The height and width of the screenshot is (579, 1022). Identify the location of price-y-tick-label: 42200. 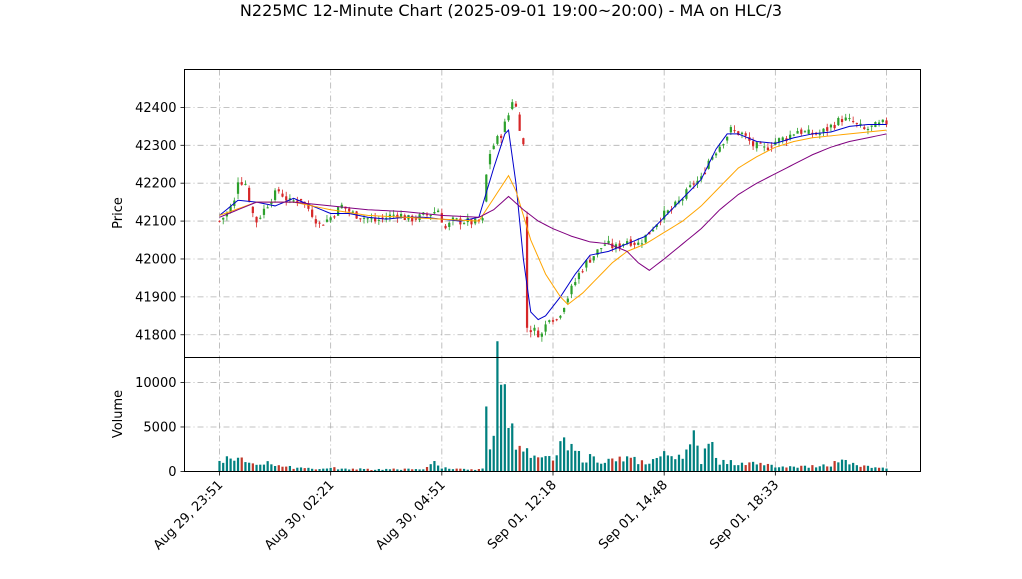
(155, 184).